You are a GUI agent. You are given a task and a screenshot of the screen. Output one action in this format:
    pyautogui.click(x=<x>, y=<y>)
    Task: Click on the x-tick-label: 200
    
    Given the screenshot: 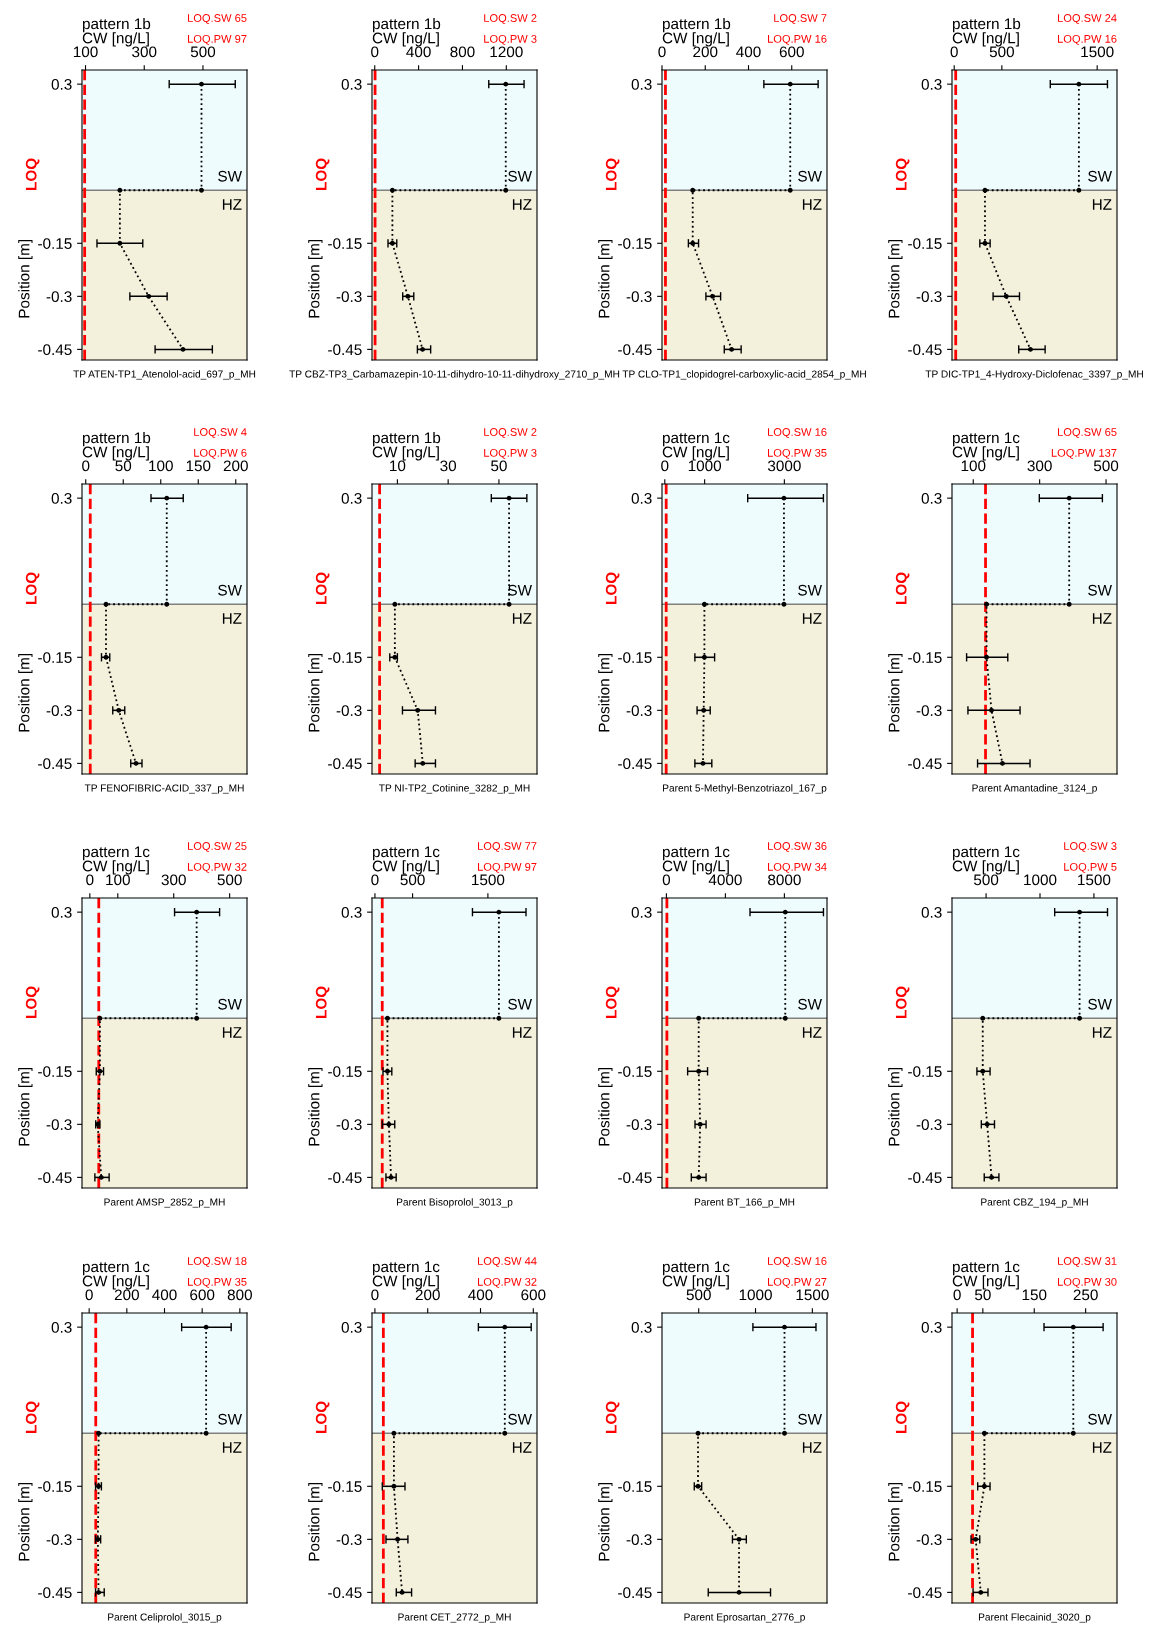 What is the action you would take?
    pyautogui.click(x=126, y=1295)
    